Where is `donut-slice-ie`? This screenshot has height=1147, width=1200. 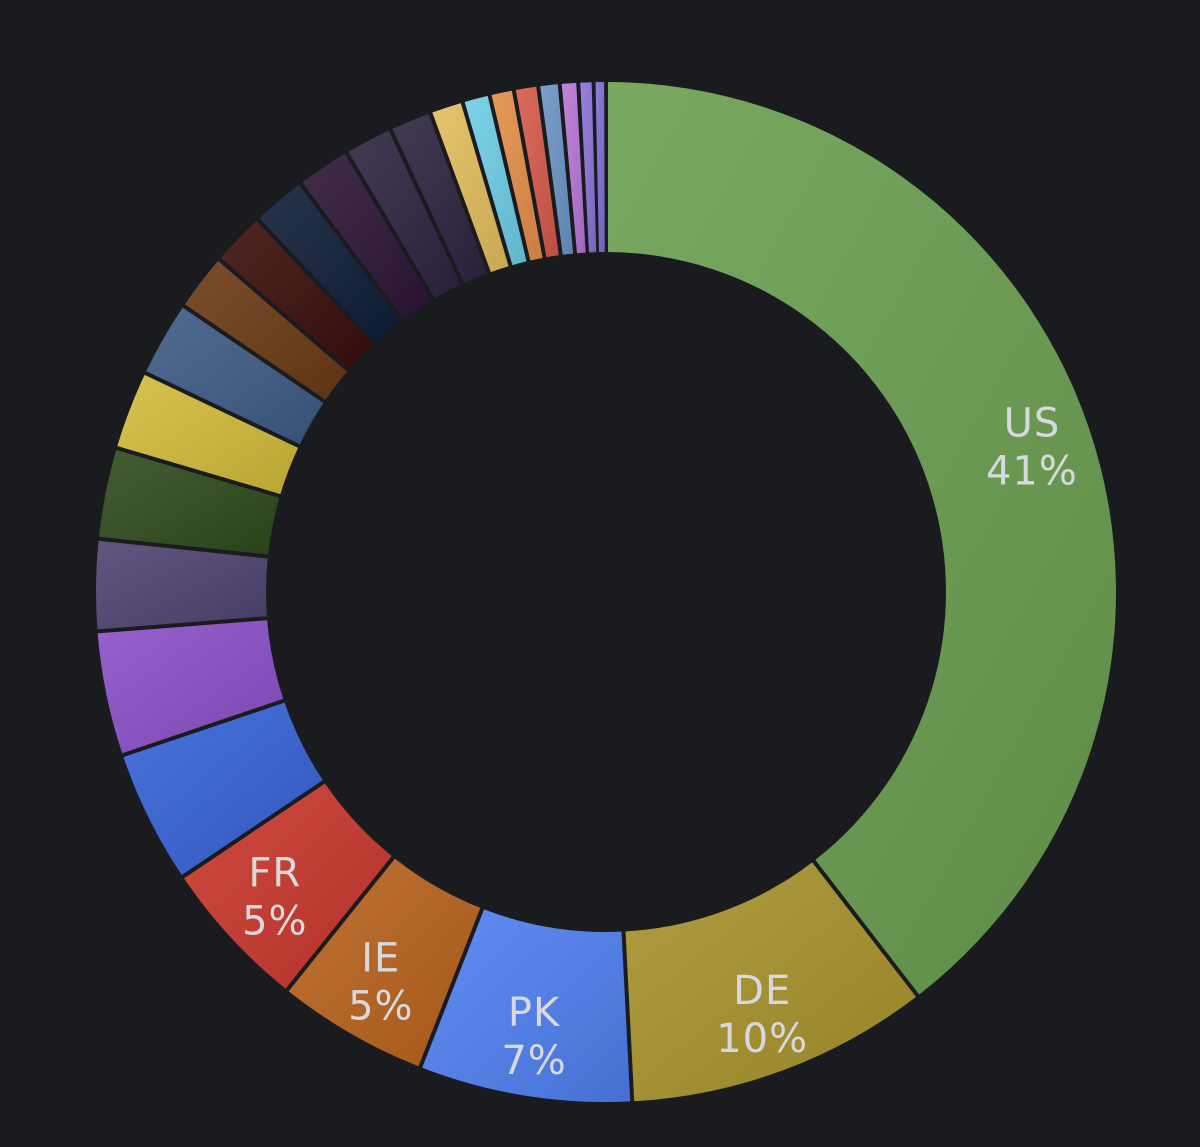 donut-slice-ie is located at coordinates (384, 962).